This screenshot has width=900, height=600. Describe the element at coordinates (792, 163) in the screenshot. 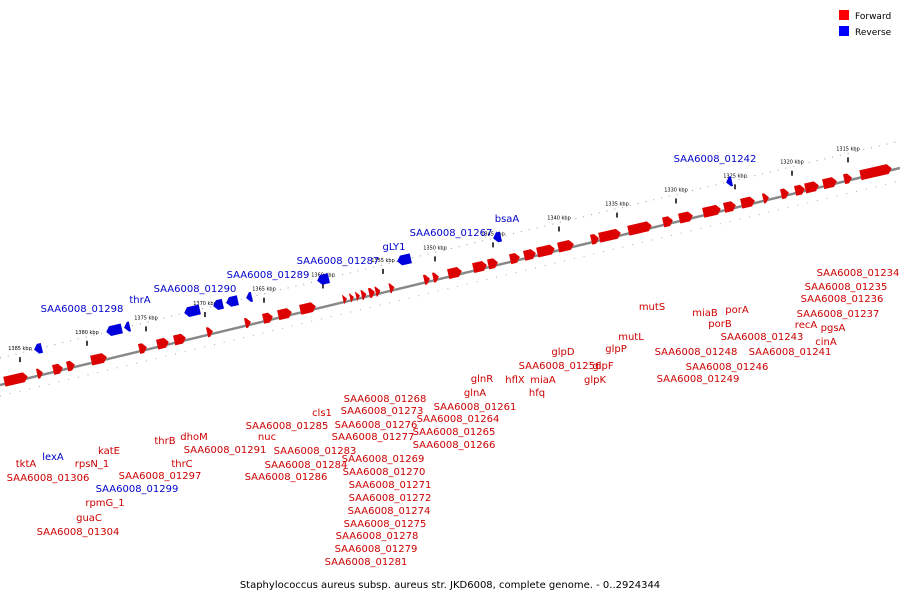

I see `tick-label: 1320 kbp` at that location.